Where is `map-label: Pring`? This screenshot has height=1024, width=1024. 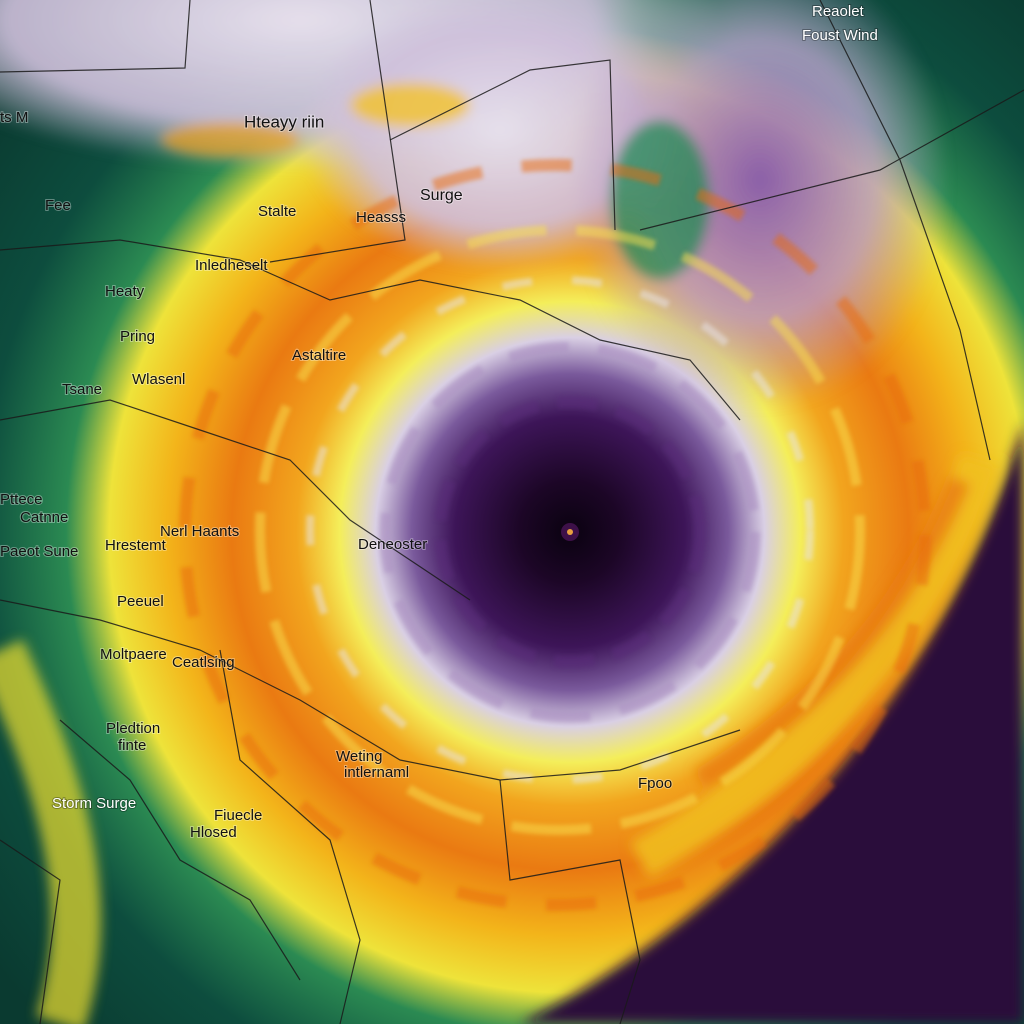
map-label: Pring is located at coordinates (137, 336).